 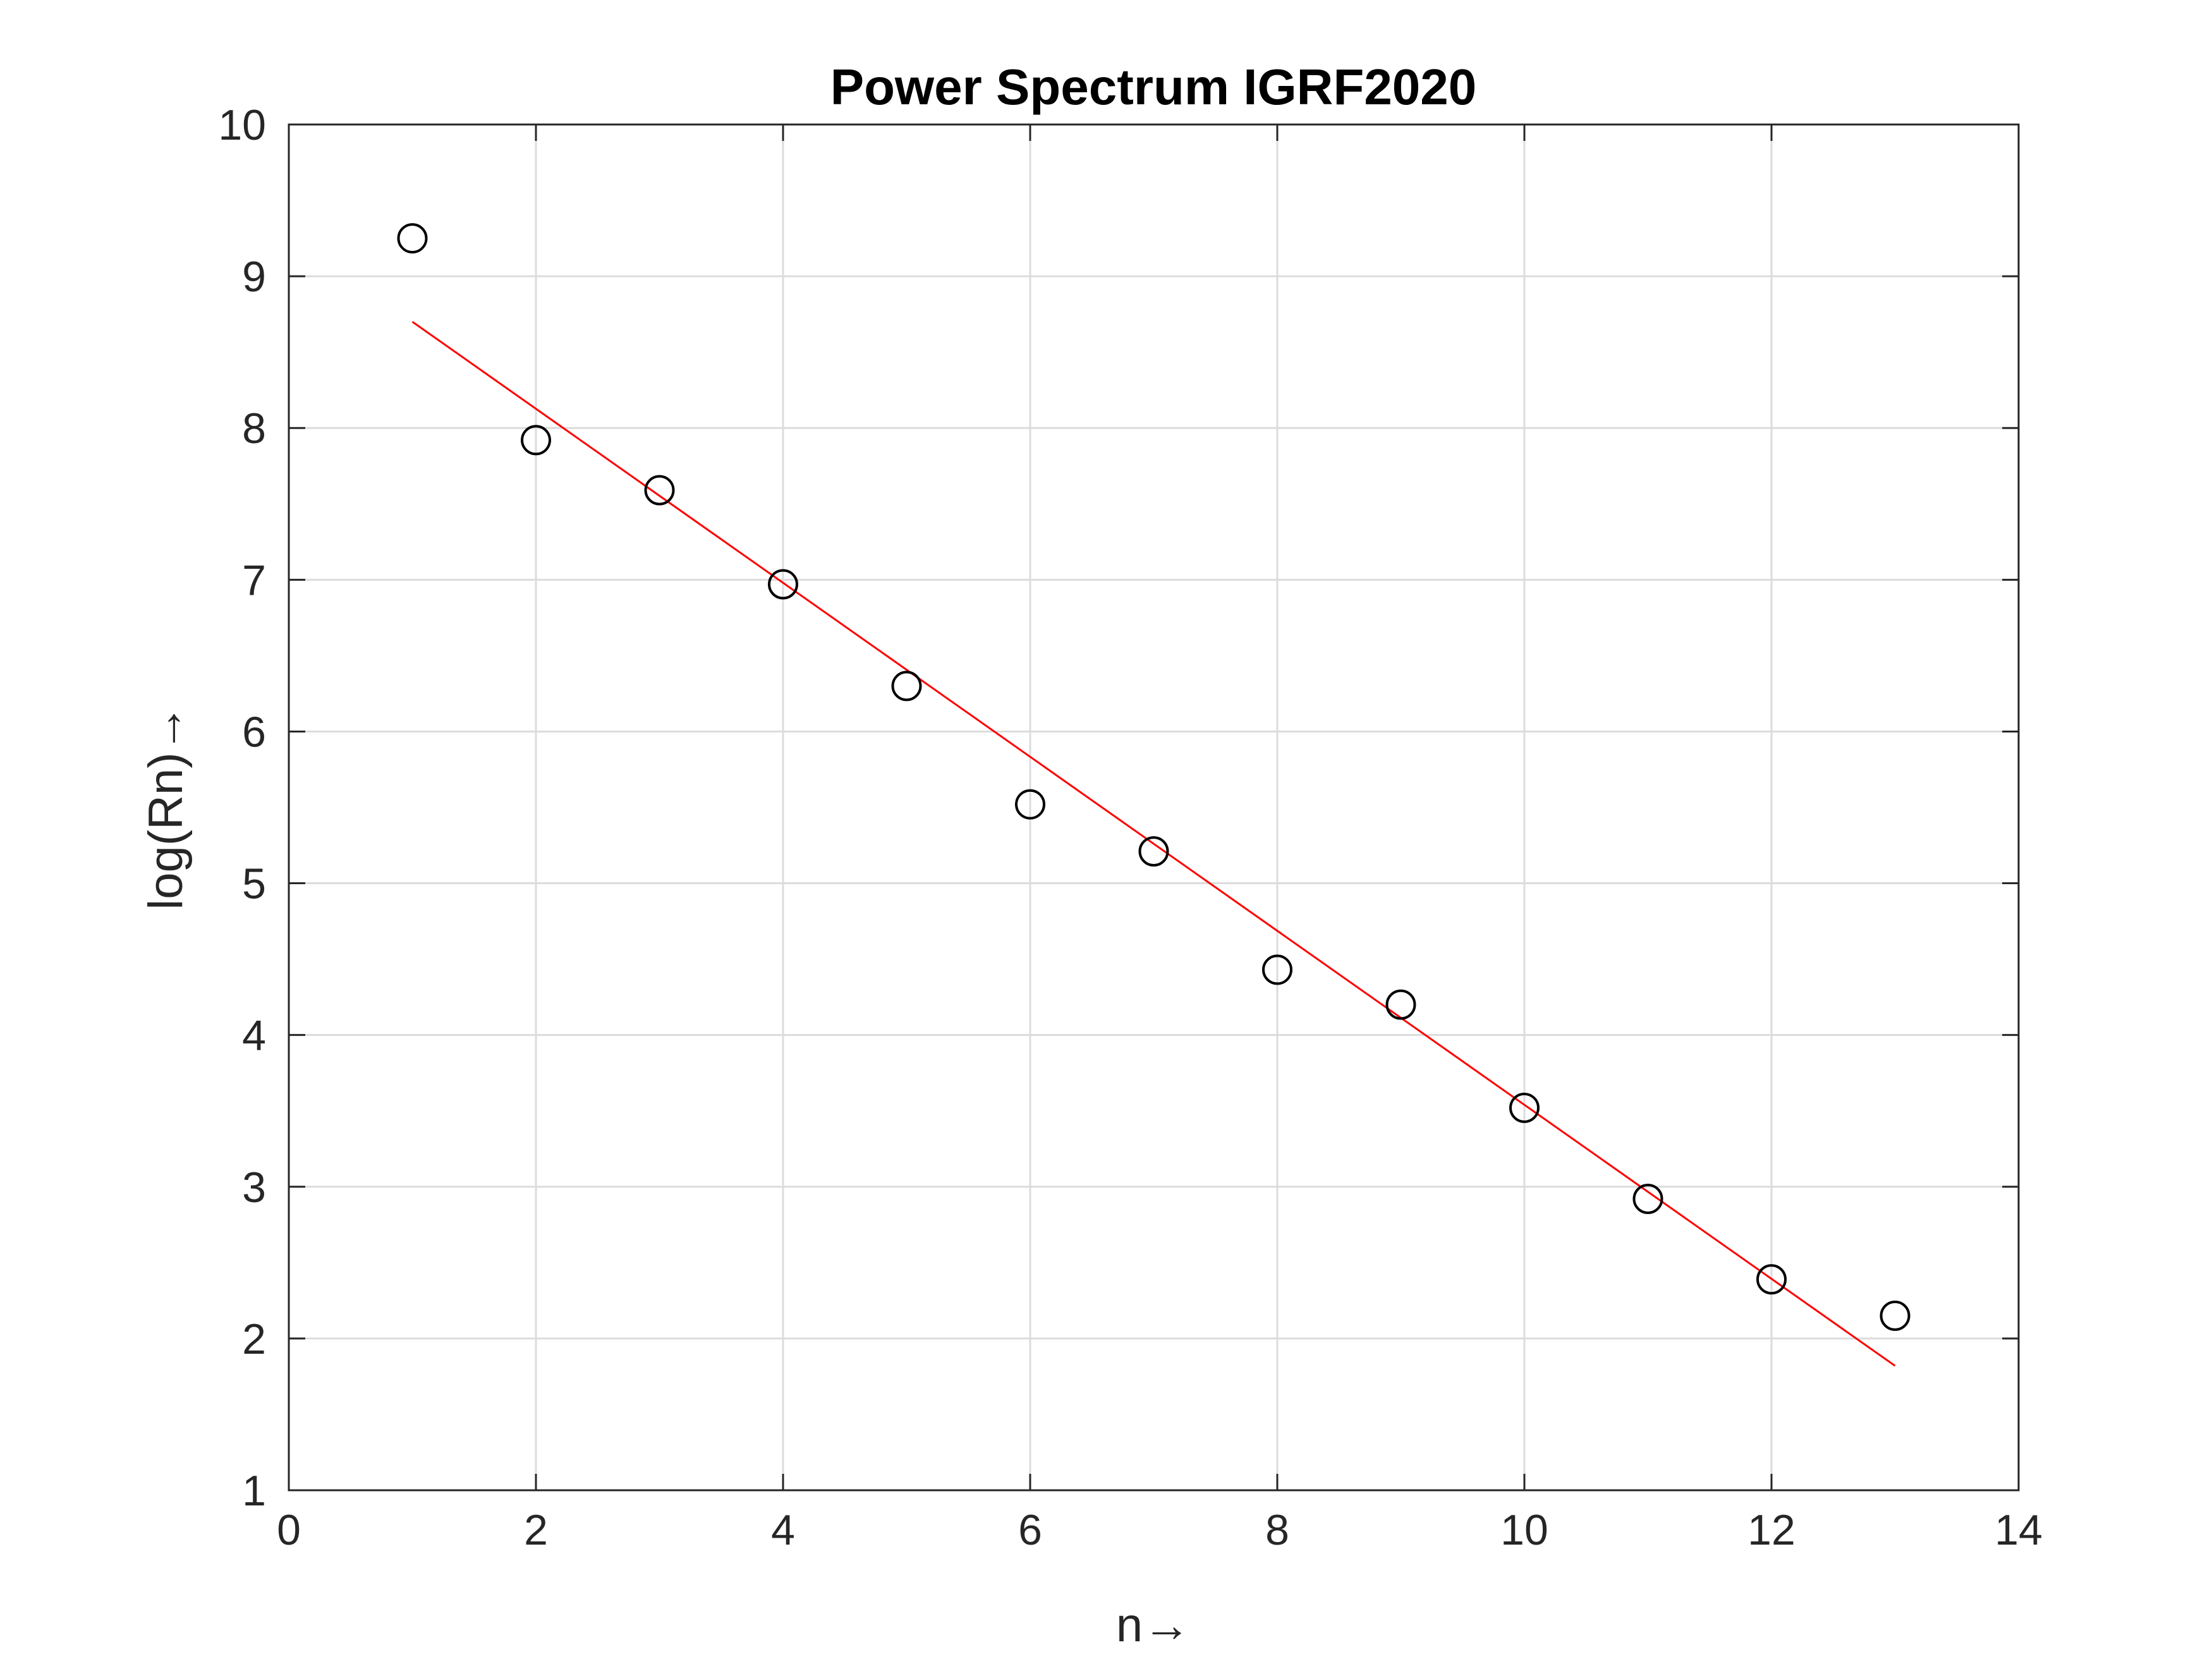 What do you see at coordinates (1277, 1530) in the screenshot?
I see `x-tick-label: 8` at bounding box center [1277, 1530].